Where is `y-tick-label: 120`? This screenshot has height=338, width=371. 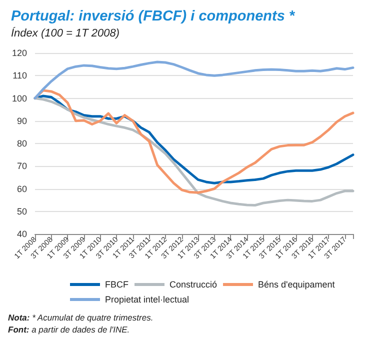 y-tick-label: 120 is located at coordinates (19, 53).